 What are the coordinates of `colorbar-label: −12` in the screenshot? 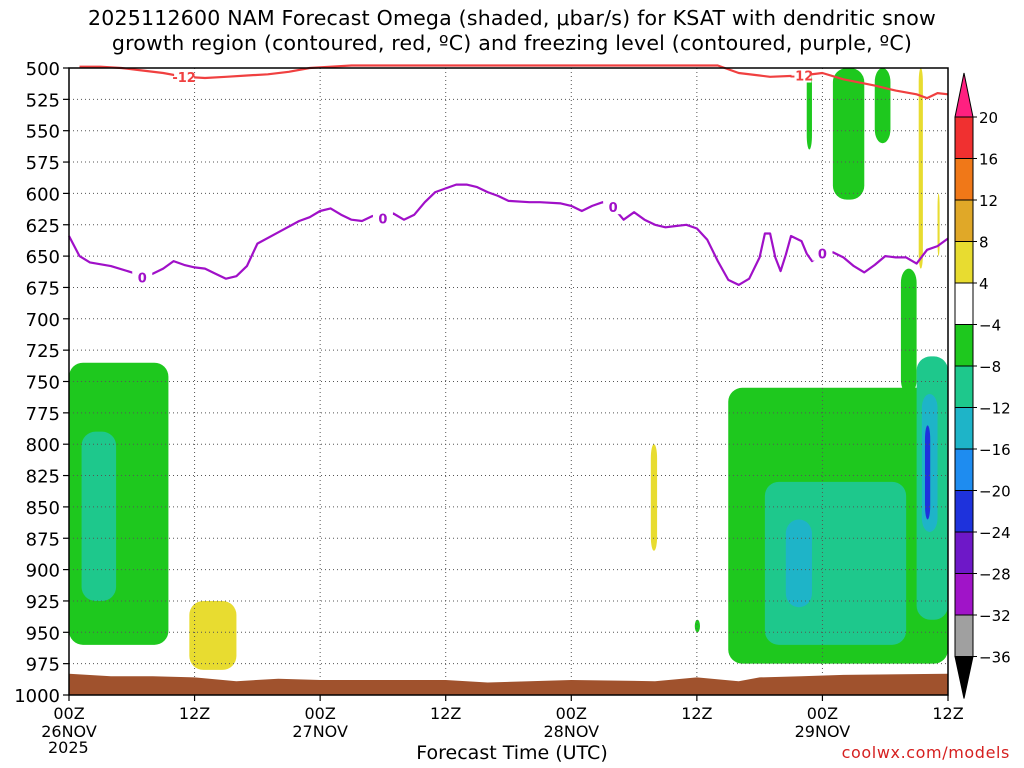 It's located at (995, 409).